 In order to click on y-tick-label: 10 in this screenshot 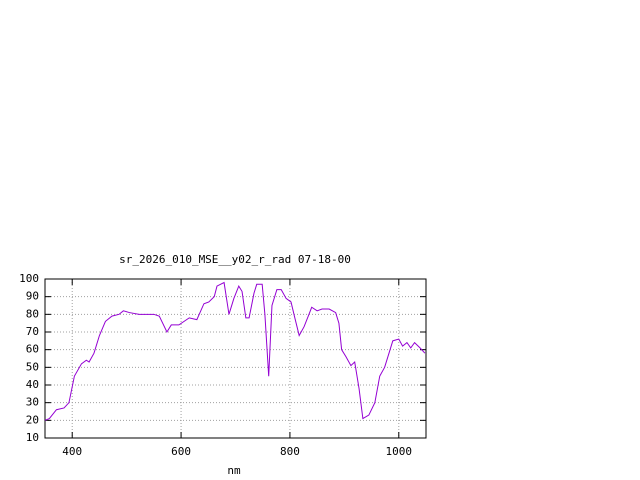, I will do `click(32, 437)`.